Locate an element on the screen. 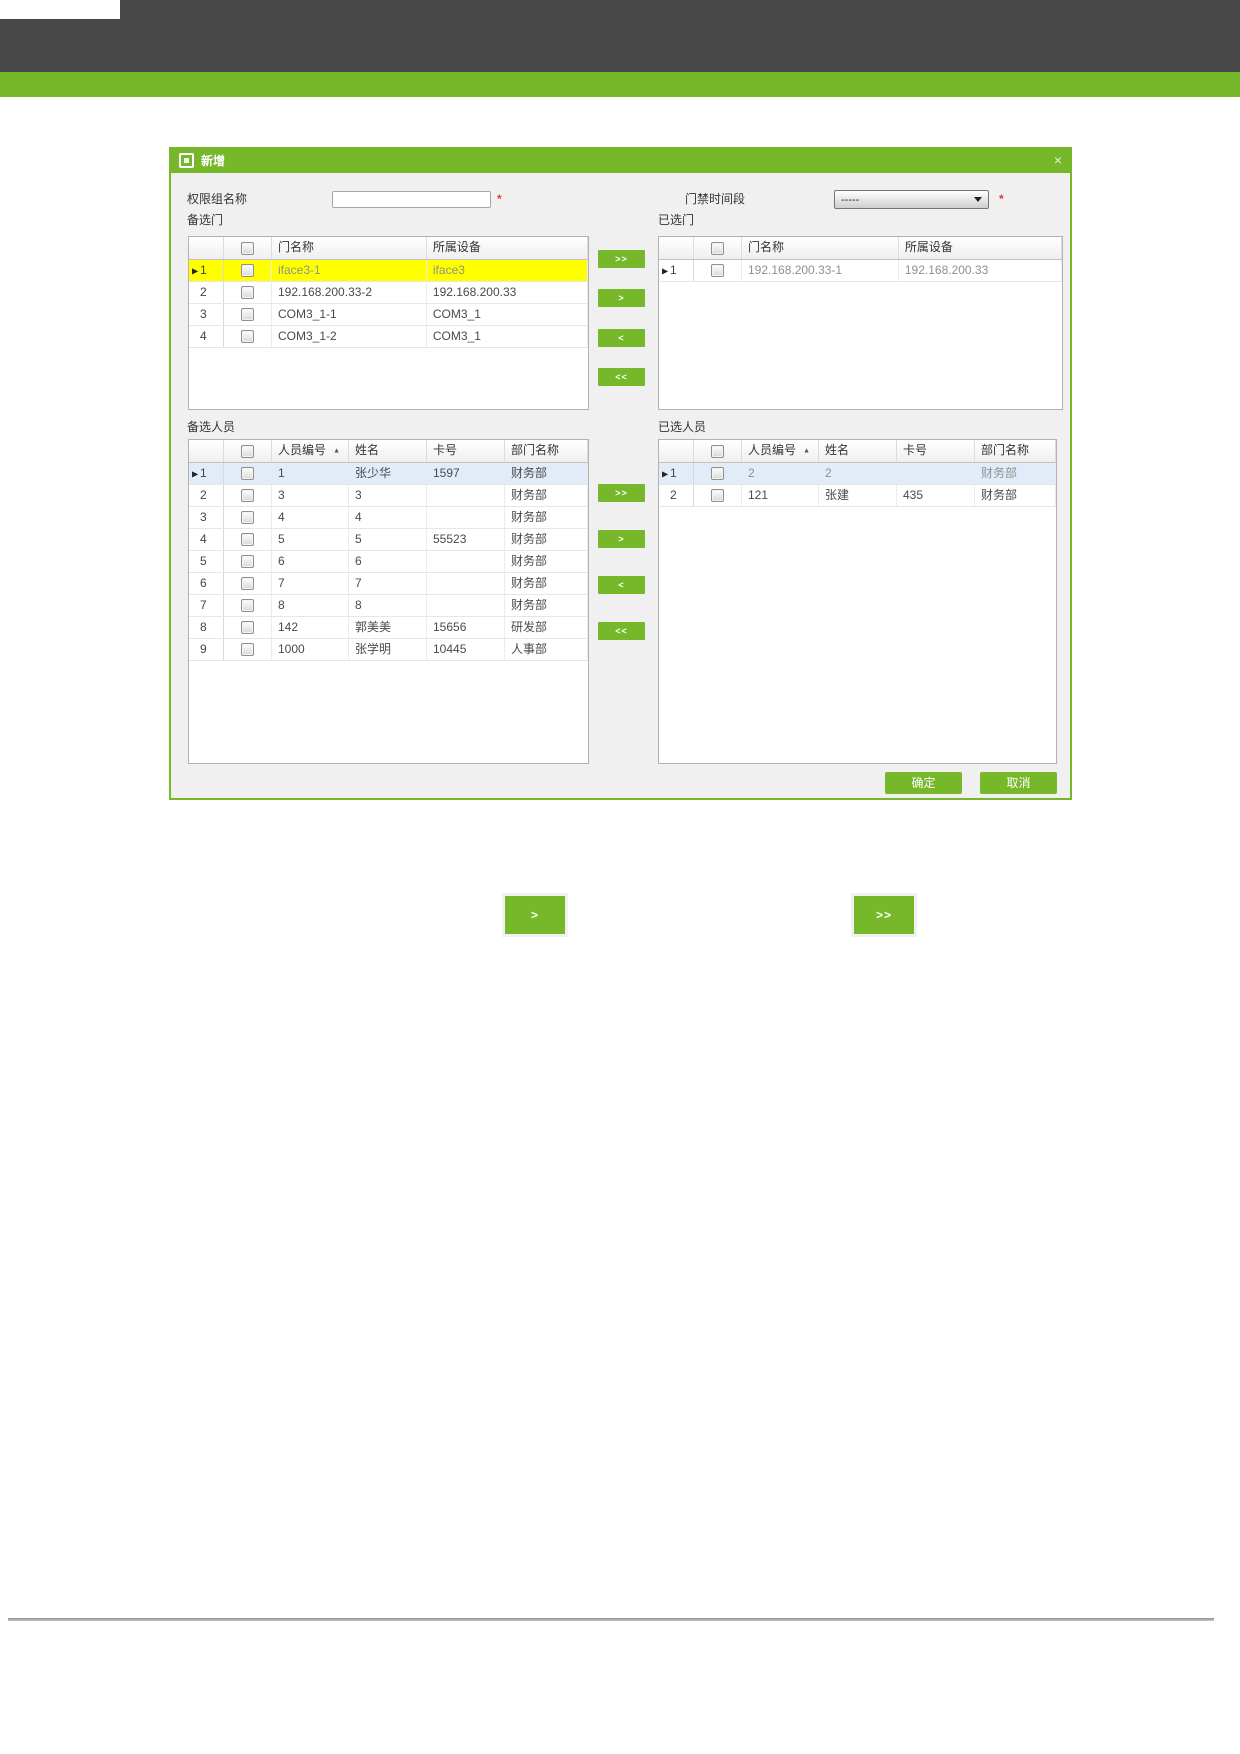  people-move-right-button: > is located at coordinates (621, 539).